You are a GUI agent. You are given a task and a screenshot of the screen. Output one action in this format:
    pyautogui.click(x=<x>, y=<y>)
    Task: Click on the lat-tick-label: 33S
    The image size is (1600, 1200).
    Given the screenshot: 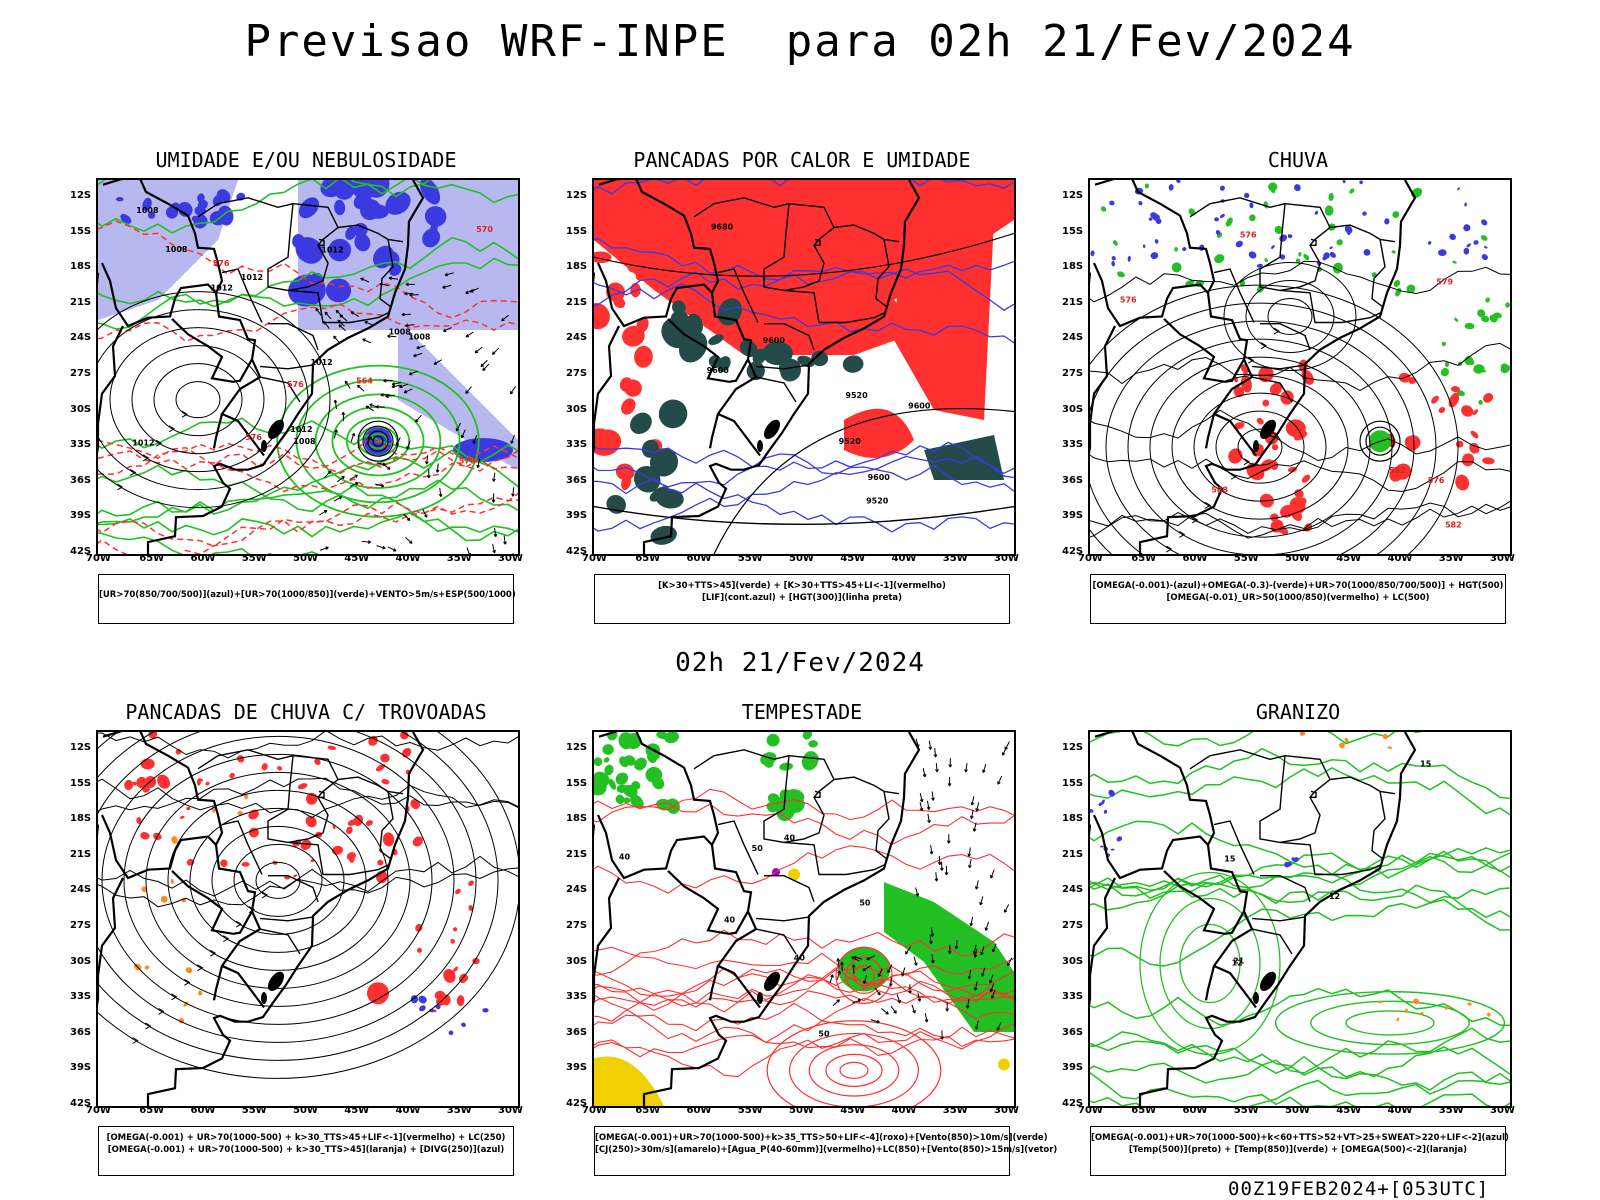 What is the action you would take?
    pyautogui.click(x=81, y=445)
    